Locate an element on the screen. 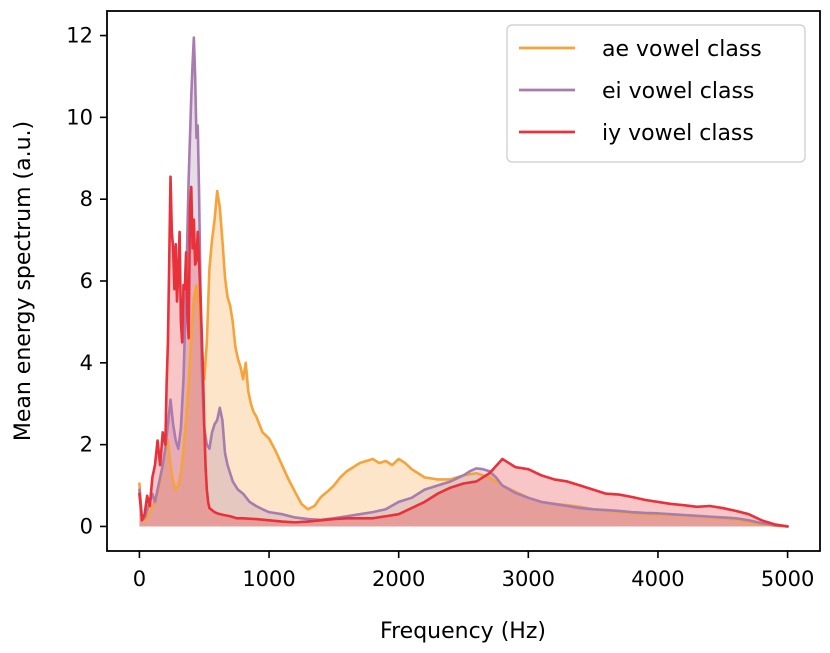 This screenshot has height=653, width=830. y-tick-label: 8 is located at coordinates (86, 199).